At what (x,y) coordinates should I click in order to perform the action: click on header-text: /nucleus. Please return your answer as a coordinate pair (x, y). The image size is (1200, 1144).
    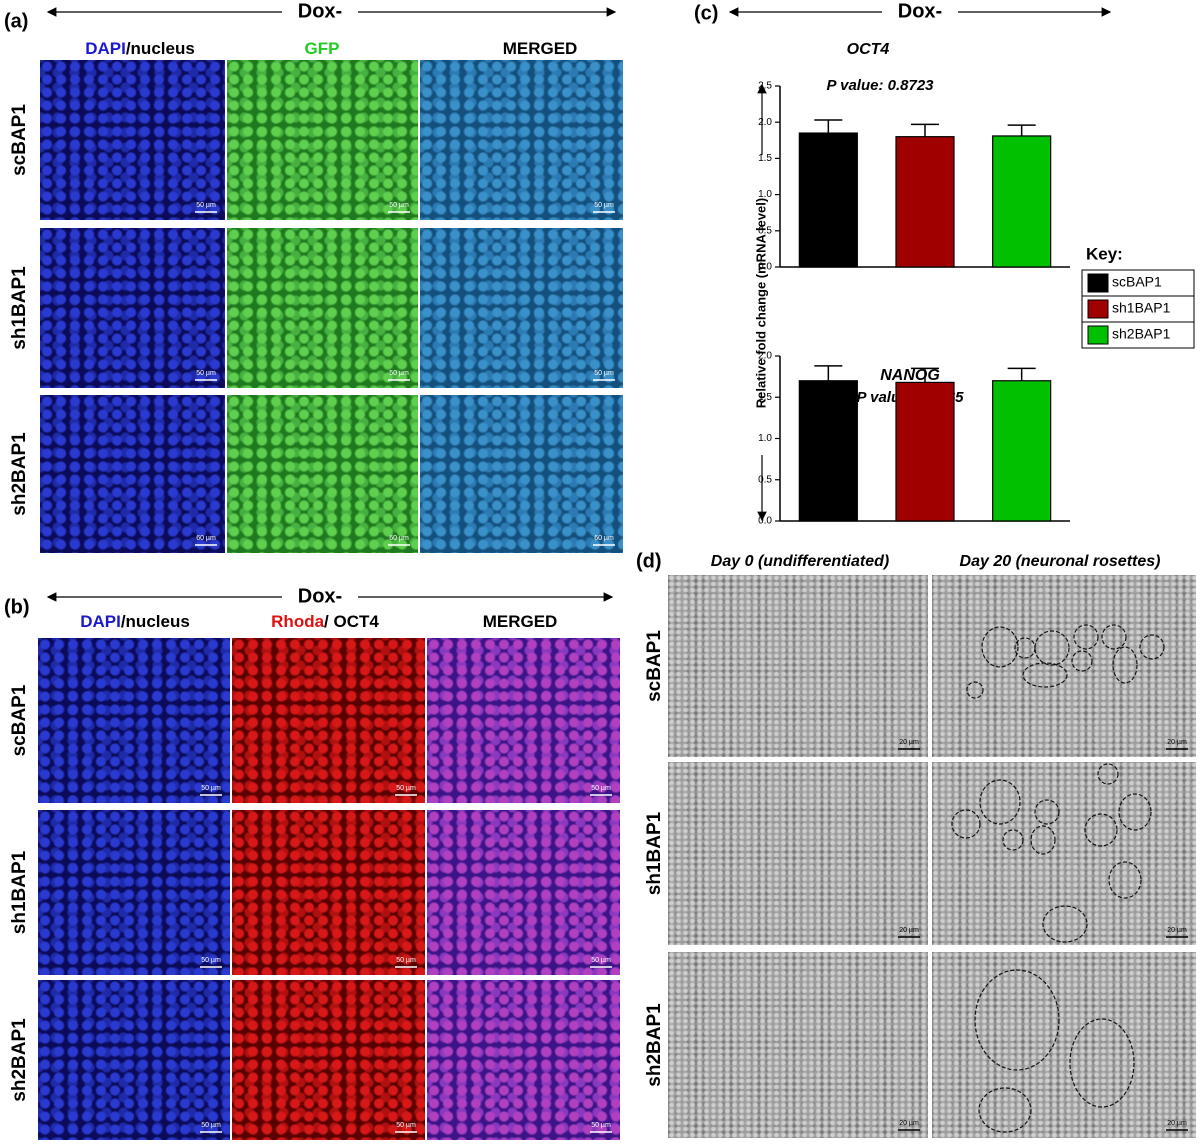
    Looking at the image, I should click on (160, 48).